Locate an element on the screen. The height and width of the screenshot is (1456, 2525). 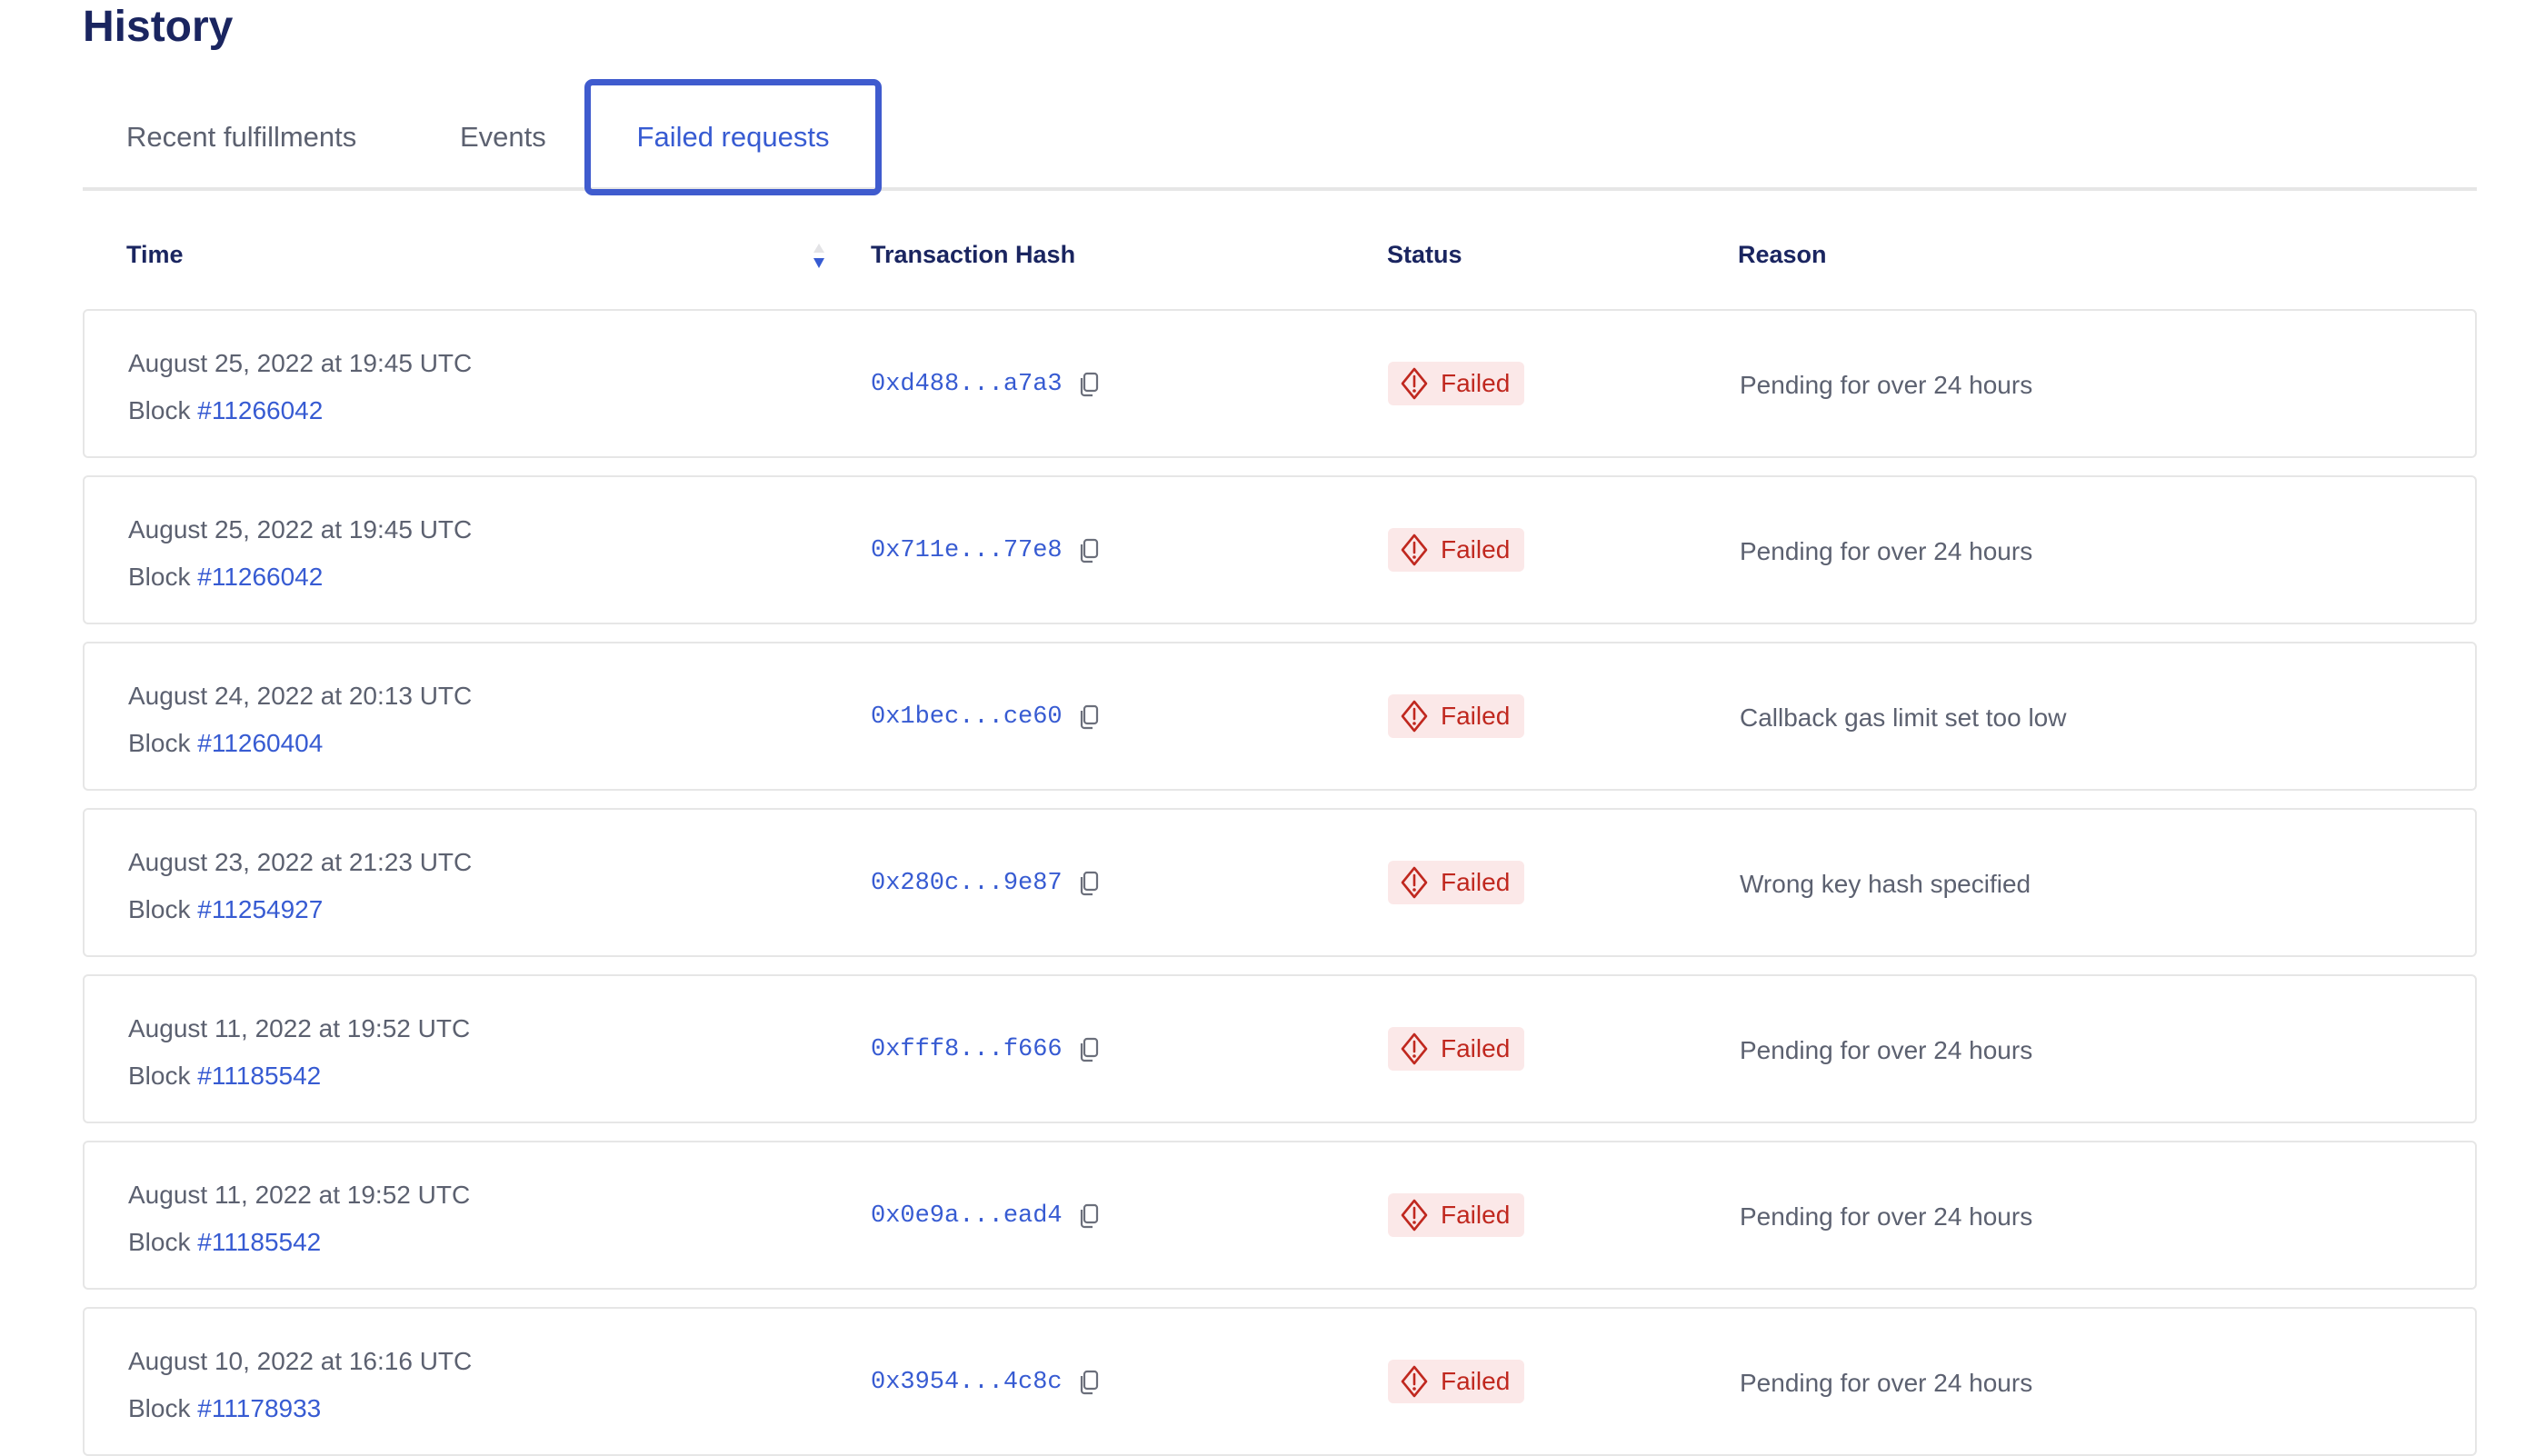
transaction-hash-link: 0x0e9a...ead4 is located at coordinates (967, 1216).